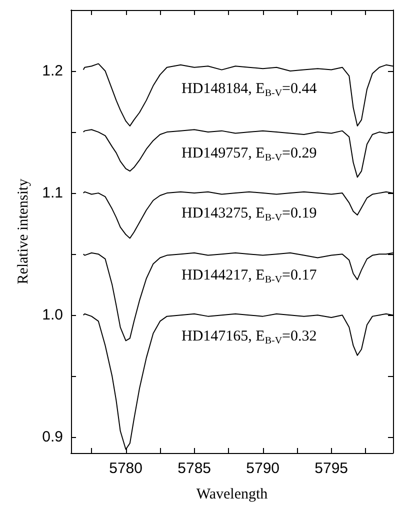  Describe the element at coordinates (263, 468) in the screenshot. I see `x-tick-label: 5790` at that location.